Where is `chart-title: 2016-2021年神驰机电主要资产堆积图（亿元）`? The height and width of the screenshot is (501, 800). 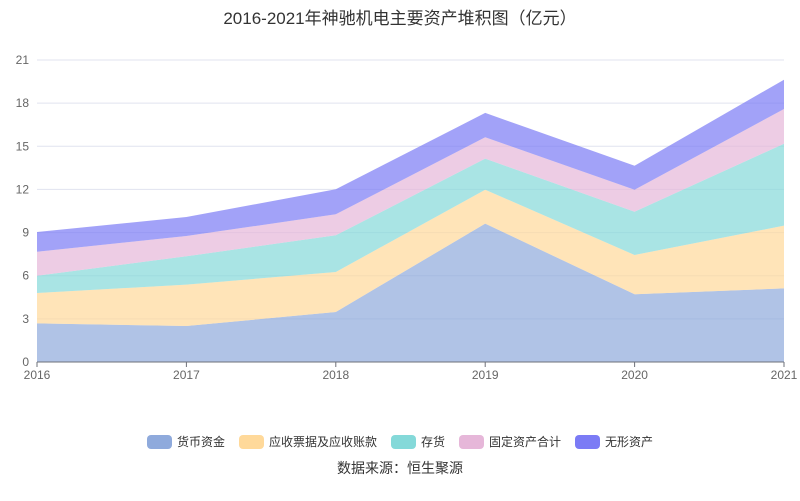 chart-title: 2016-2021年神驰机电主要资产堆积图（亿元） is located at coordinates (400, 18).